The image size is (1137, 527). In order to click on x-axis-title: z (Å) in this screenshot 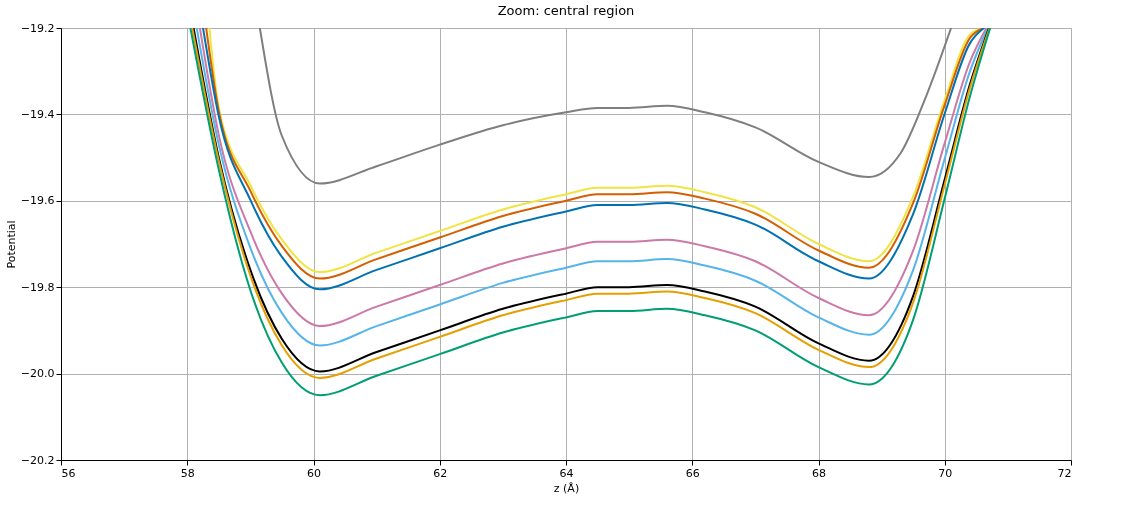, I will do `click(566, 488)`.